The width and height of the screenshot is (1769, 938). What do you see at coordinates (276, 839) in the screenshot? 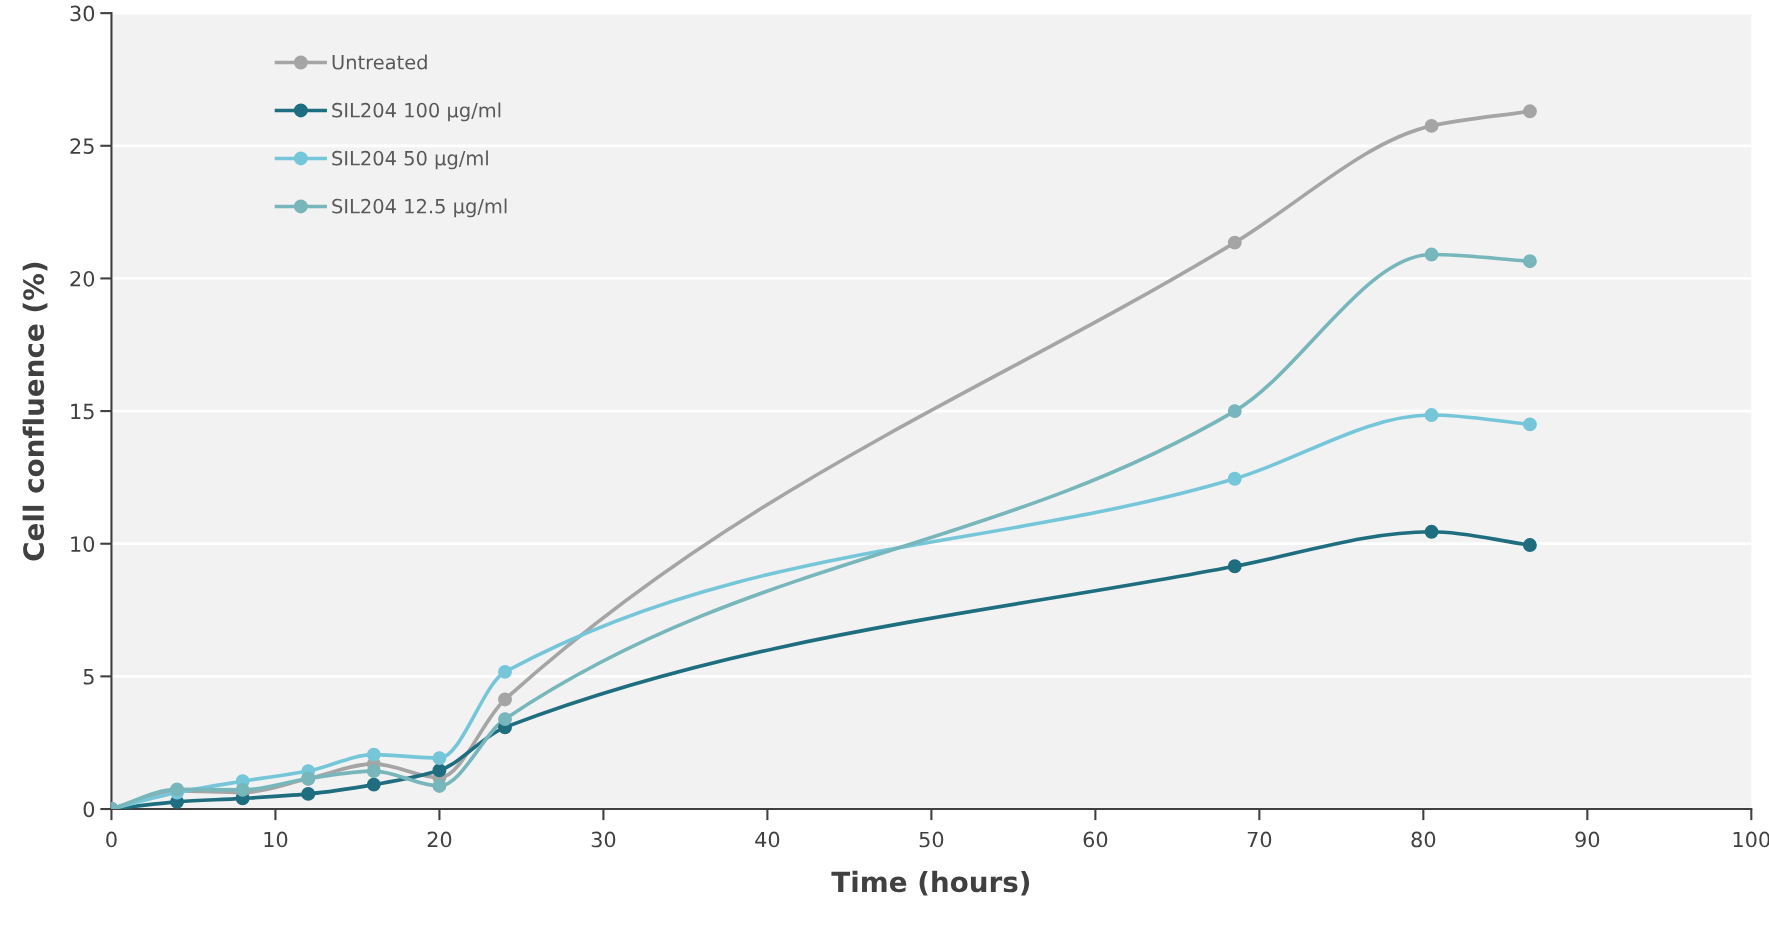
I see `x-tick-label: 10` at bounding box center [276, 839].